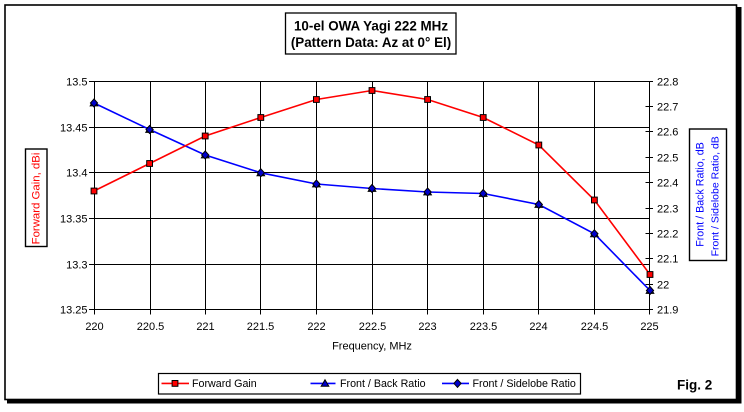 This screenshot has height=412, width=744. Describe the element at coordinates (76, 82) in the screenshot. I see `svg-text: 13.5` at that location.